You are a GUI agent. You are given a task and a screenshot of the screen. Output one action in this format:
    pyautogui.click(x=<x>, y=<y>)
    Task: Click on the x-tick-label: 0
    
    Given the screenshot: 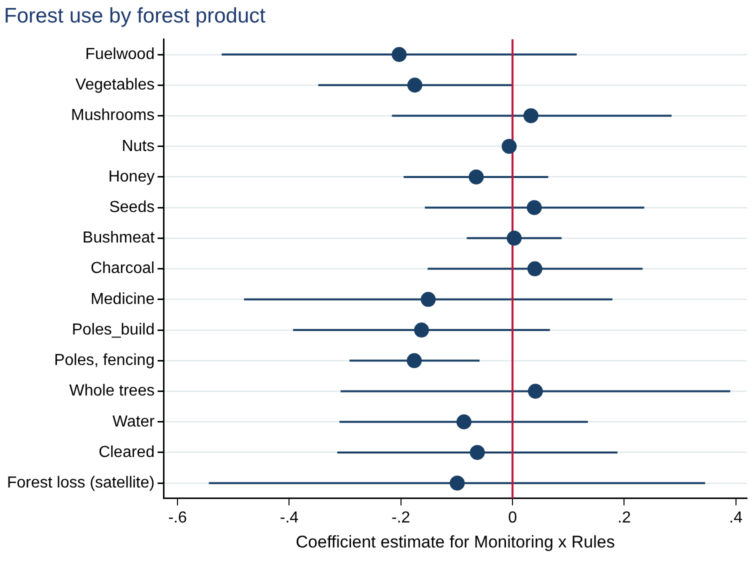 What is the action you would take?
    pyautogui.click(x=513, y=517)
    